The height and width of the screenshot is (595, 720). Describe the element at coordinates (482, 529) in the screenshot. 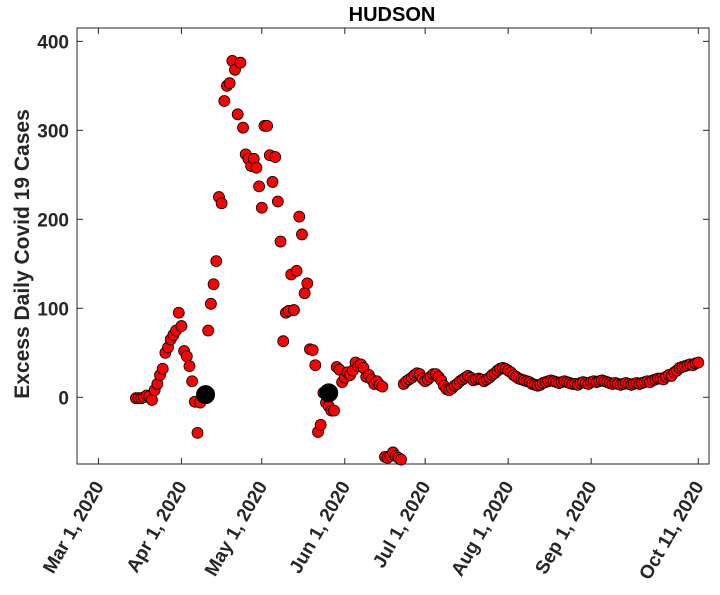

I see `x-tick-label: Aug 1, 2020` at that location.